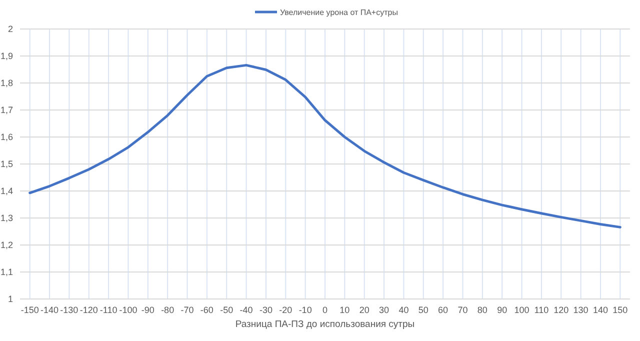  Describe the element at coordinates (600, 310) in the screenshot. I see `x-tick-label: 140` at that location.